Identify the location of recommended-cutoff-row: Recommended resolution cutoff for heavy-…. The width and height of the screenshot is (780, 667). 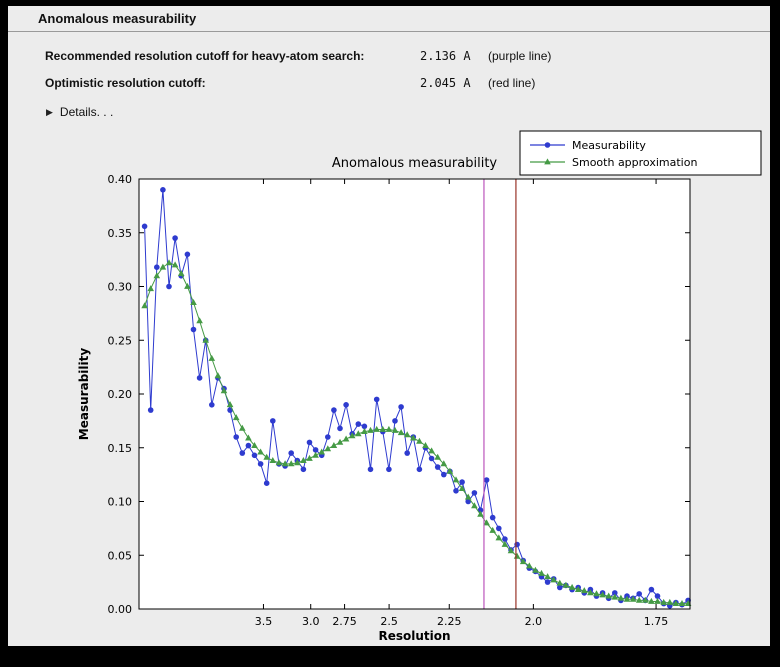
(407, 55).